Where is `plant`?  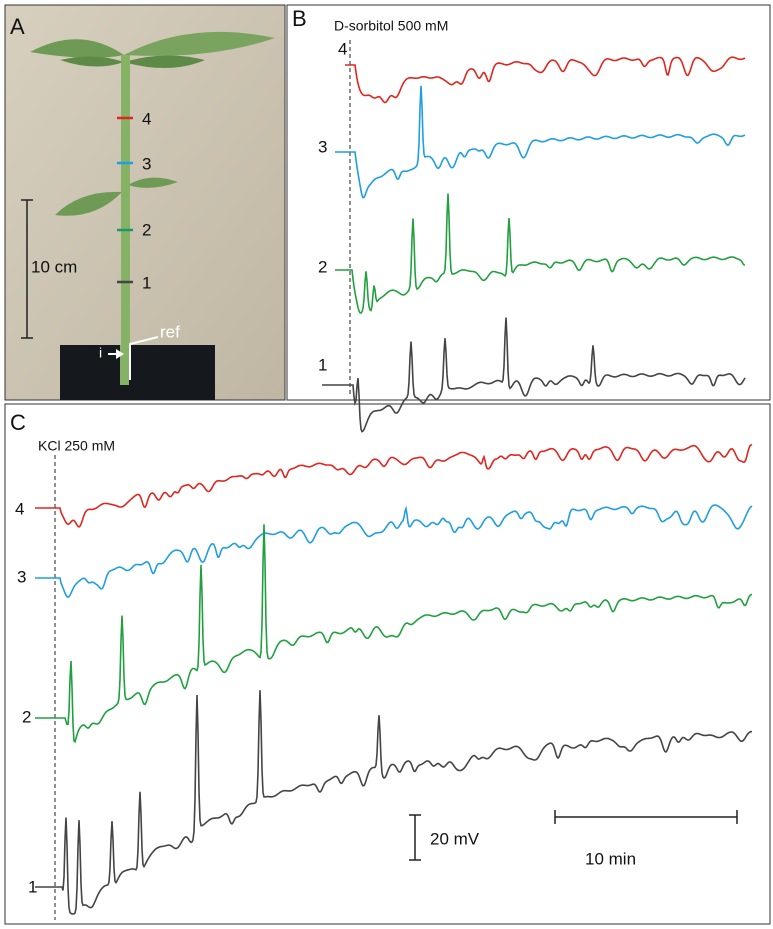
plant is located at coordinates (152, 215).